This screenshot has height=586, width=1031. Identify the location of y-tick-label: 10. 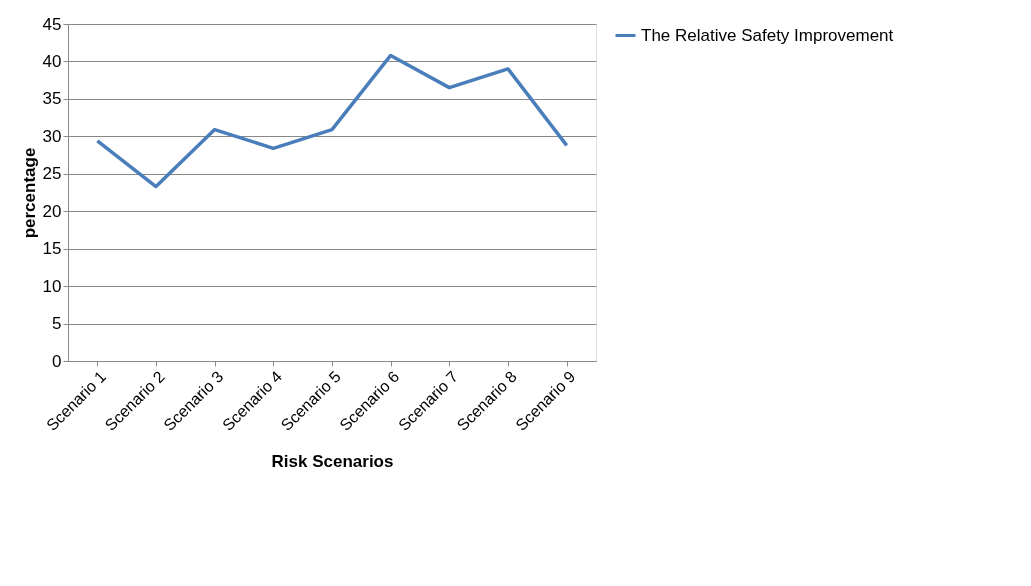
(52, 286).